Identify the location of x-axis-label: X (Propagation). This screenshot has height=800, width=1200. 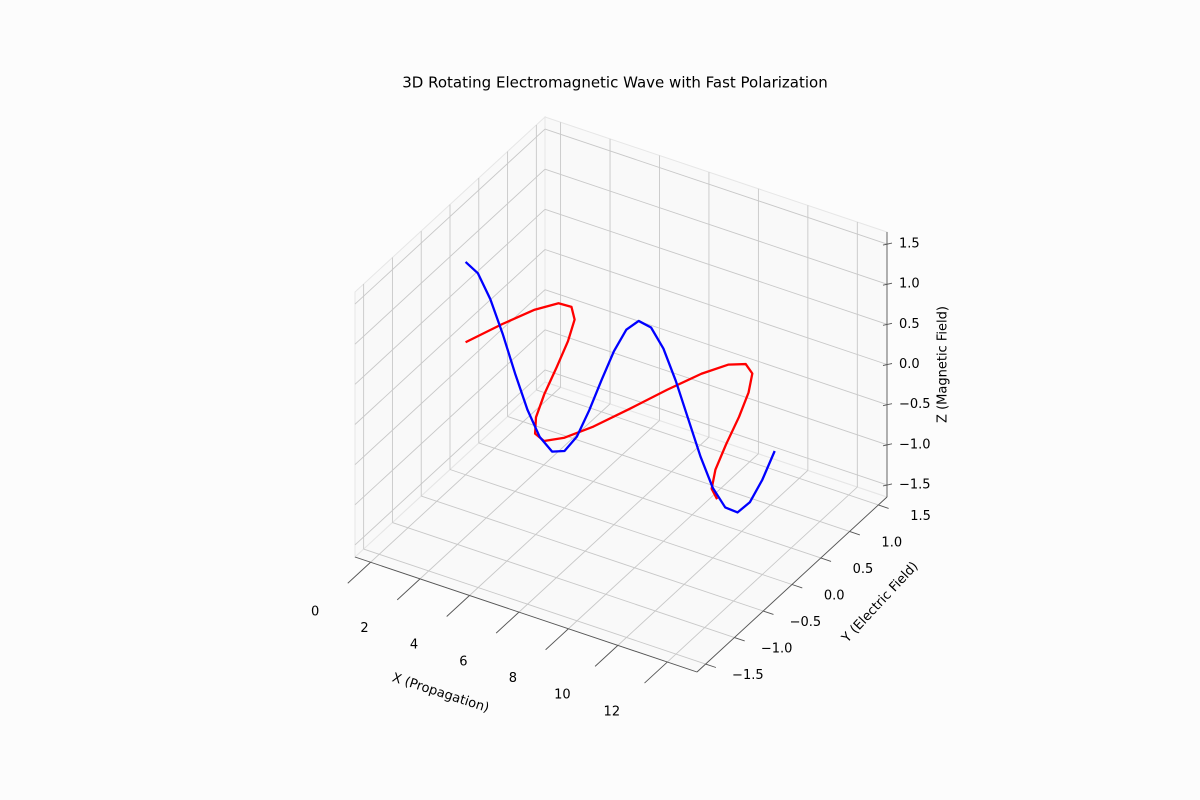
(440, 693).